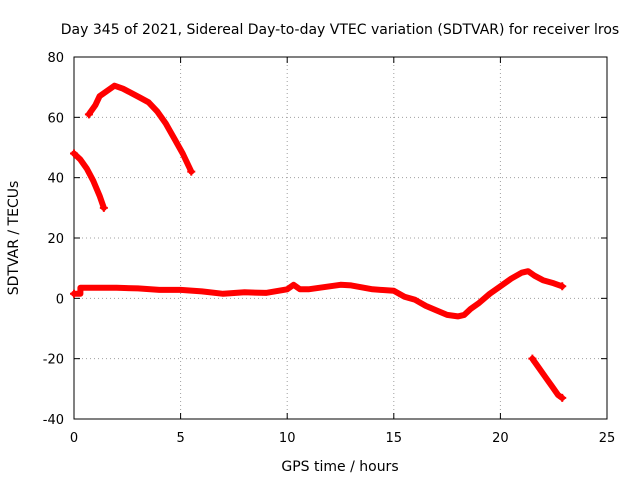 The height and width of the screenshot is (480, 640). Describe the element at coordinates (607, 438) in the screenshot. I see `x-tick-label: 25` at that location.